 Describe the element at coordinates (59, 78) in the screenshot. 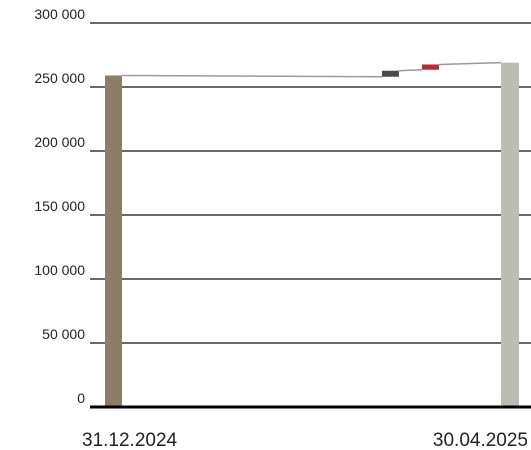

I see `y-tick-label: 250 000` at that location.